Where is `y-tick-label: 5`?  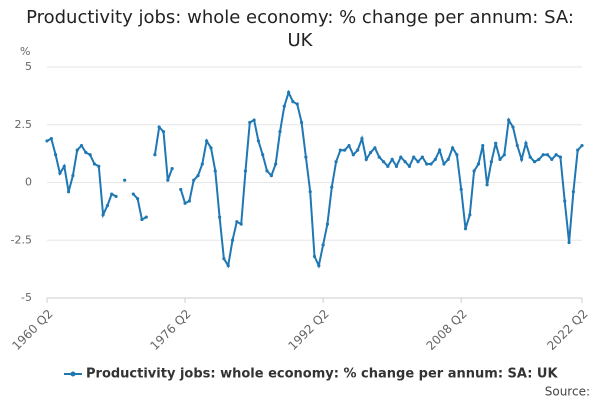 y-tick-label: 5 is located at coordinates (28, 66).